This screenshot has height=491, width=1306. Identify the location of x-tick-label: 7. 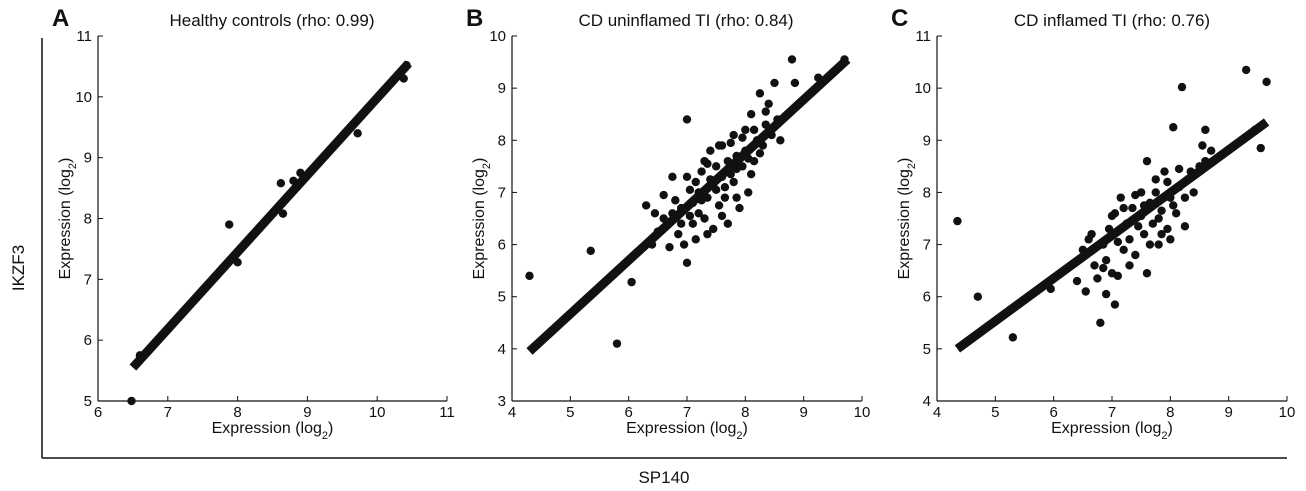
(687, 412).